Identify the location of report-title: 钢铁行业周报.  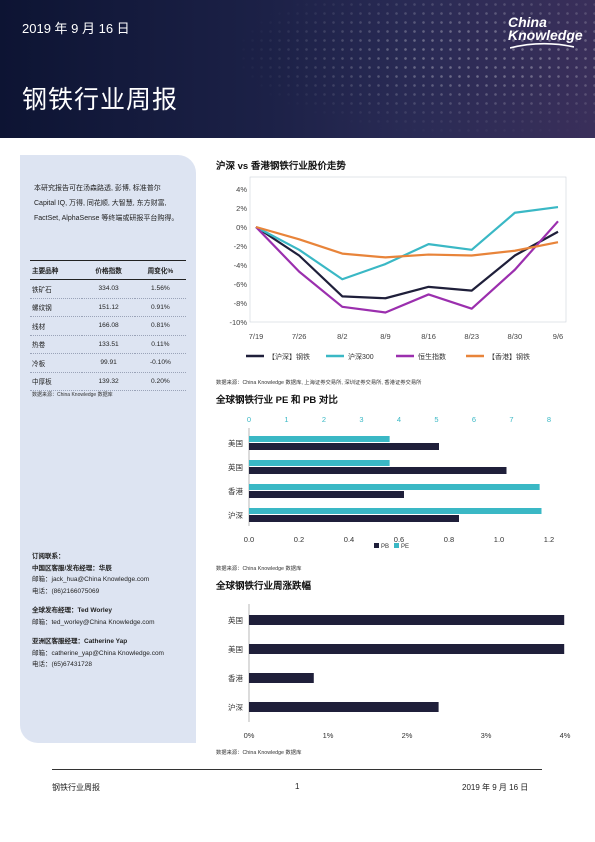
(100, 100).